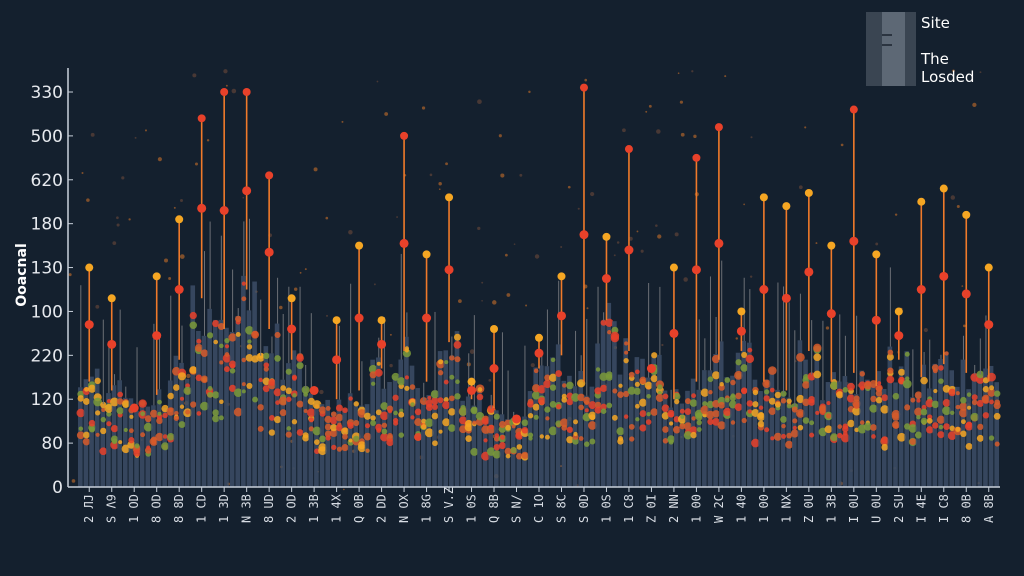  What do you see at coordinates (517, 508) in the screenshot?
I see `x-tick-label: S N/` at bounding box center [517, 508].